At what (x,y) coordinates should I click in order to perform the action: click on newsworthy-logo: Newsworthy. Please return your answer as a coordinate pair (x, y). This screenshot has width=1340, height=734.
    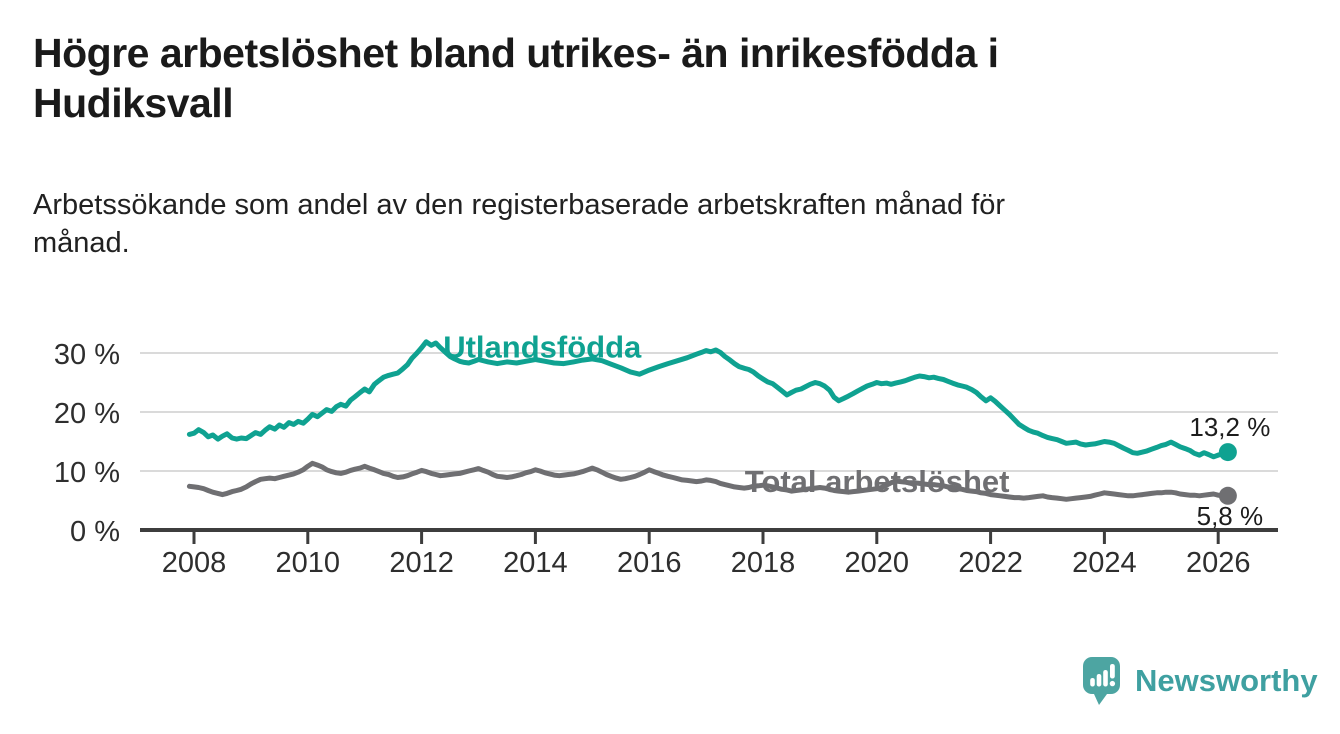
    Looking at the image, I should click on (1203, 683).